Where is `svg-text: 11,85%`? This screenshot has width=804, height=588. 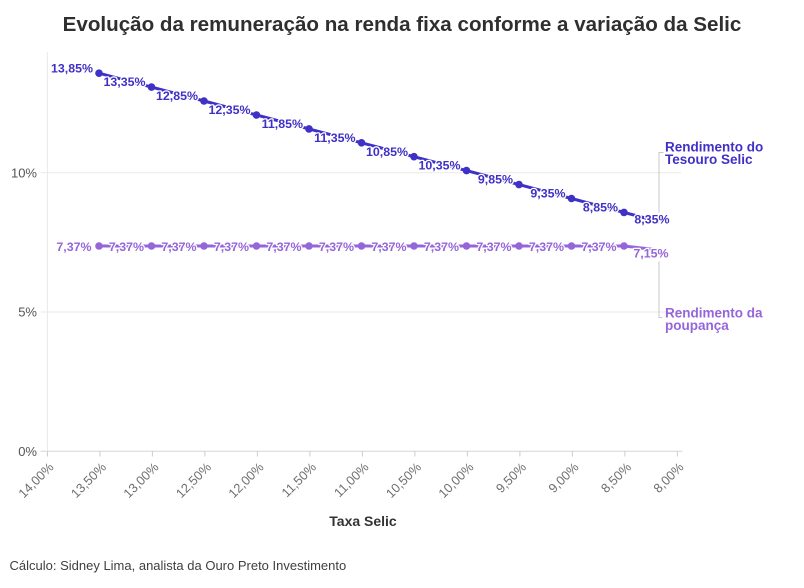
svg-text: 11,85% is located at coordinates (282, 124).